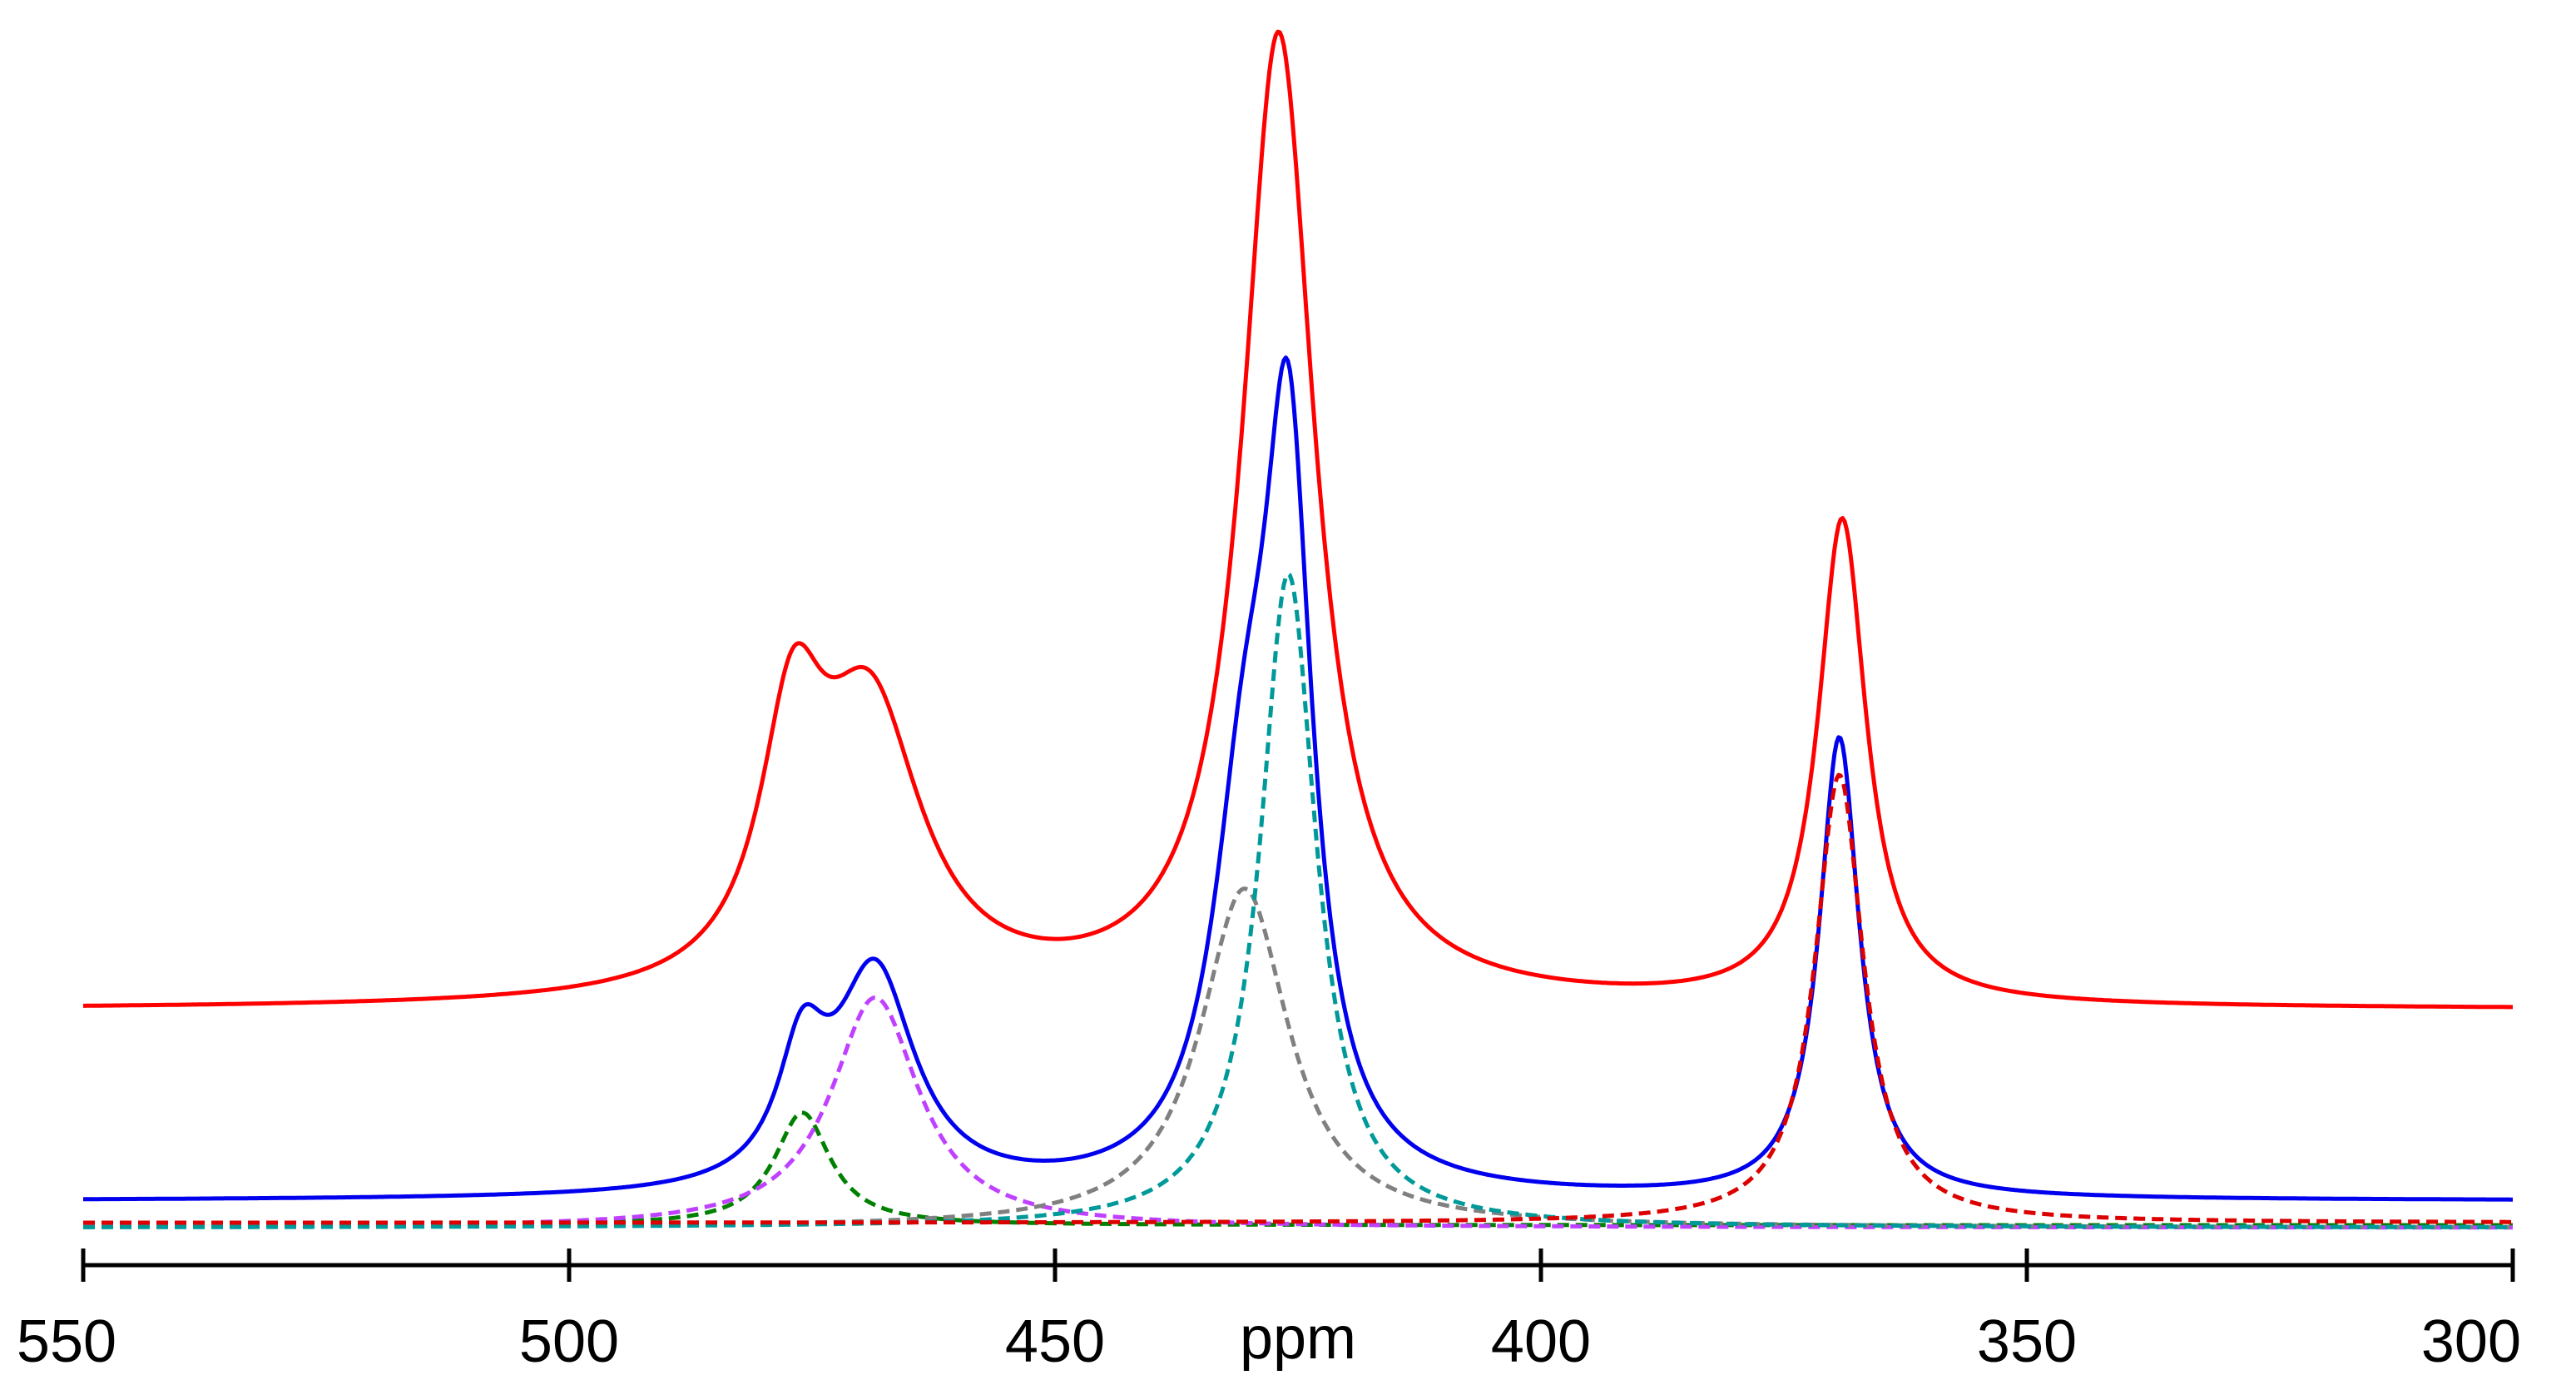 The height and width of the screenshot is (1385, 2576). Describe the element at coordinates (2471, 1341) in the screenshot. I see `x-tick-label: 300` at that location.